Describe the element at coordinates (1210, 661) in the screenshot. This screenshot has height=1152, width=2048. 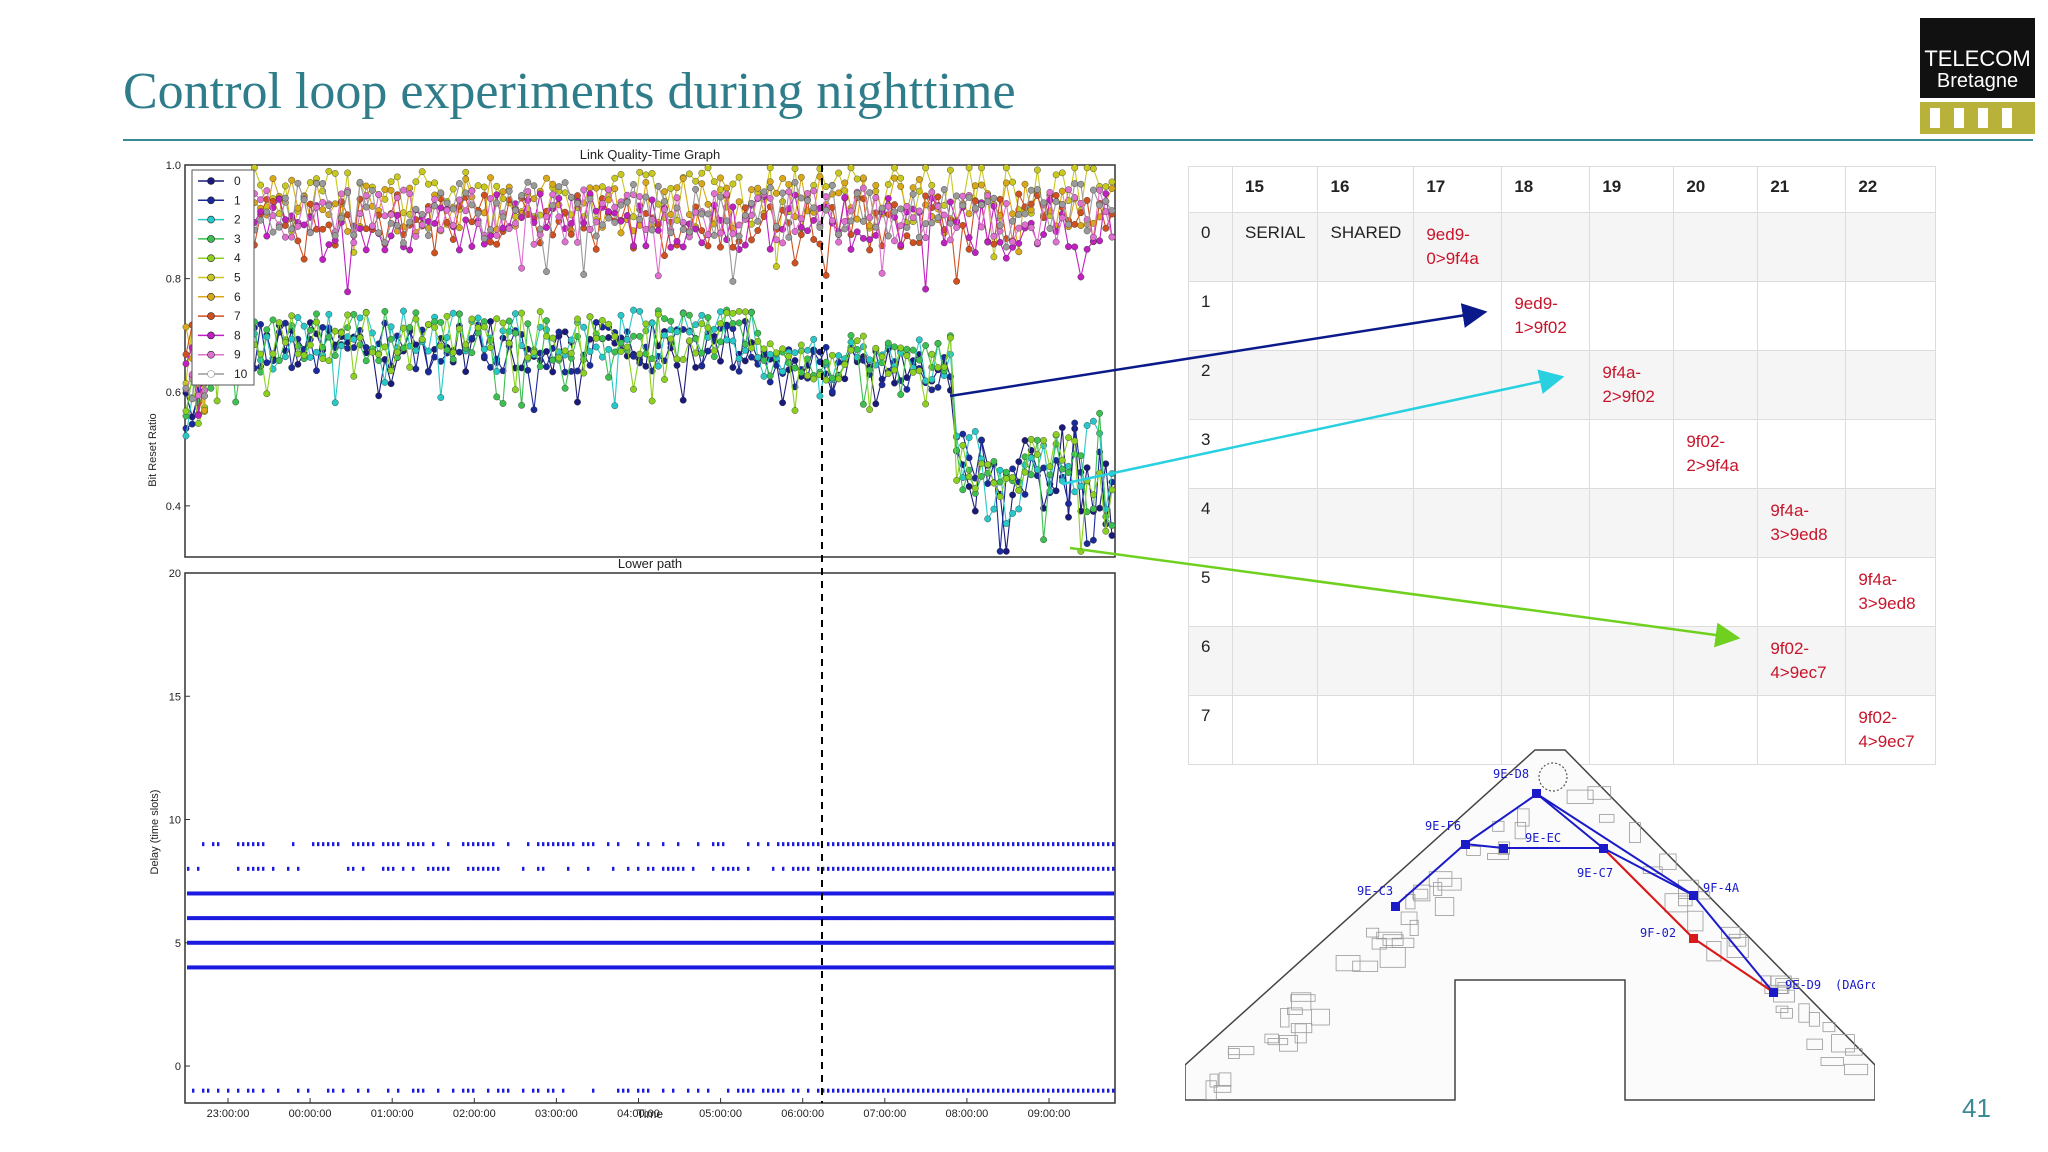
I see `table-cell: 6` at that location.